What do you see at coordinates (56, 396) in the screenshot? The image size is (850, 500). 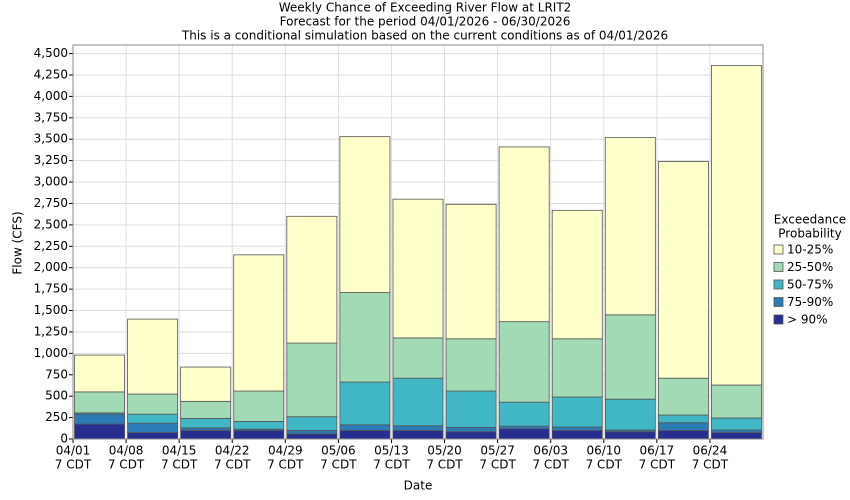 I see `y-tick-label: 500` at bounding box center [56, 396].